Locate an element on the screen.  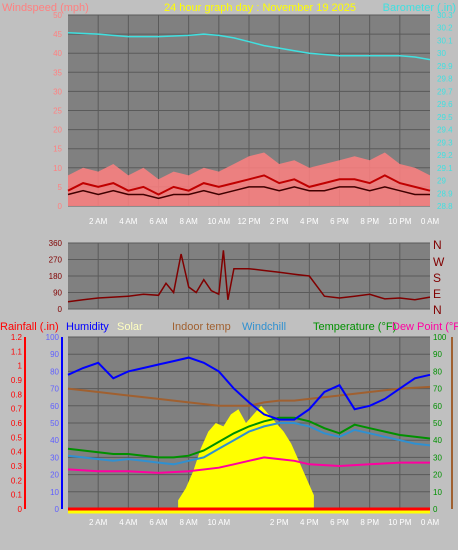
humidity-tick-label: 40 is located at coordinates (54, 440).